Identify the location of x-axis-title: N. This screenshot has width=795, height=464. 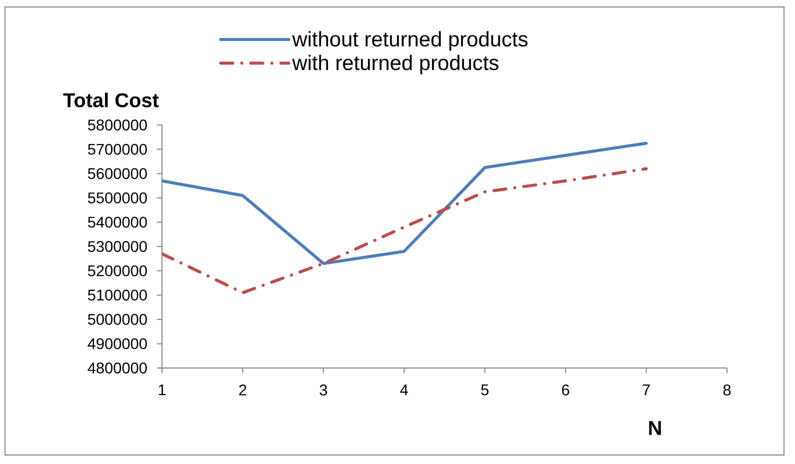
(655, 428).